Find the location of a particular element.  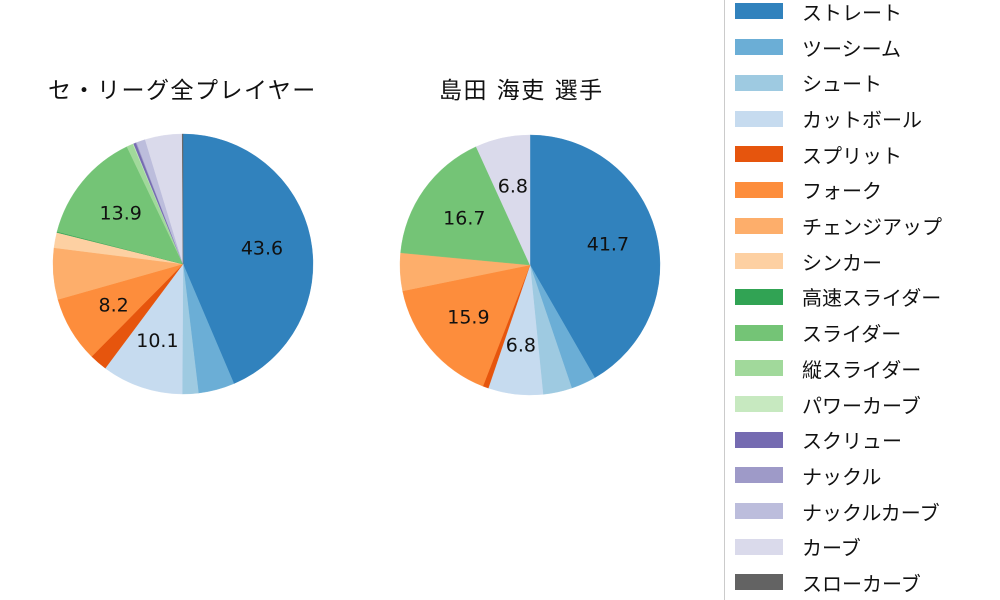

legend-label: ストレート is located at coordinates (852, 12).